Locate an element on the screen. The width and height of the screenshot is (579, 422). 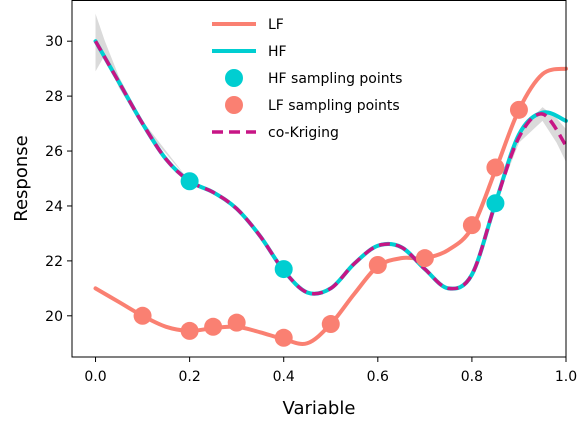
y-axis-ticks: 20 22 24 26 28 30 is located at coordinates (58, 179).